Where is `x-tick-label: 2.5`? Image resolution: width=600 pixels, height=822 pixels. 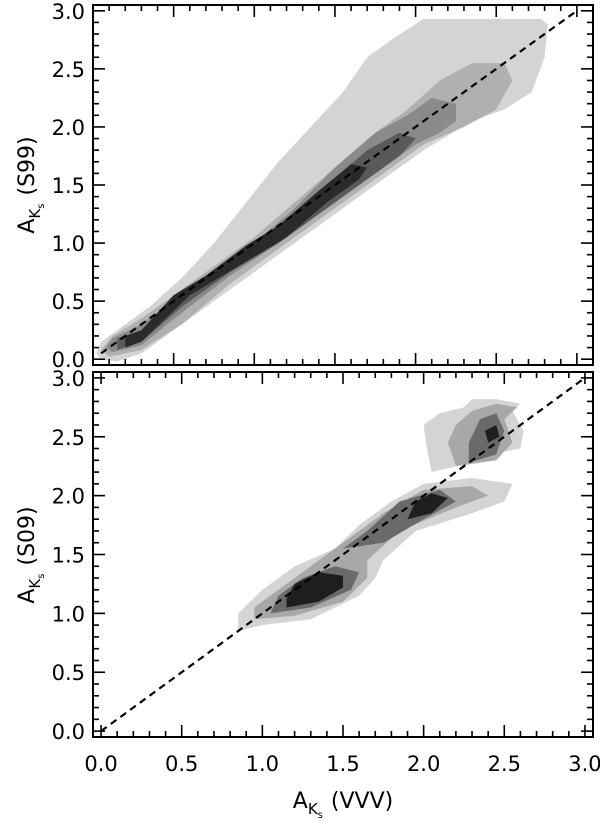
x-tick-label: 2.5 is located at coordinates (504, 764).